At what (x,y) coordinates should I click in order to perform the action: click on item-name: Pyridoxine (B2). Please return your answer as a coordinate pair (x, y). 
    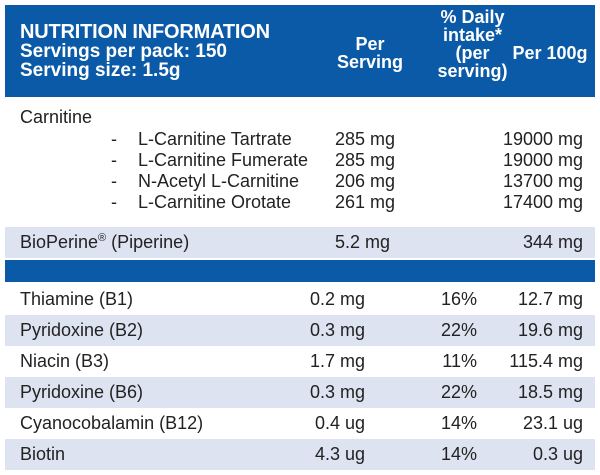
    Looking at the image, I should click on (82, 330).